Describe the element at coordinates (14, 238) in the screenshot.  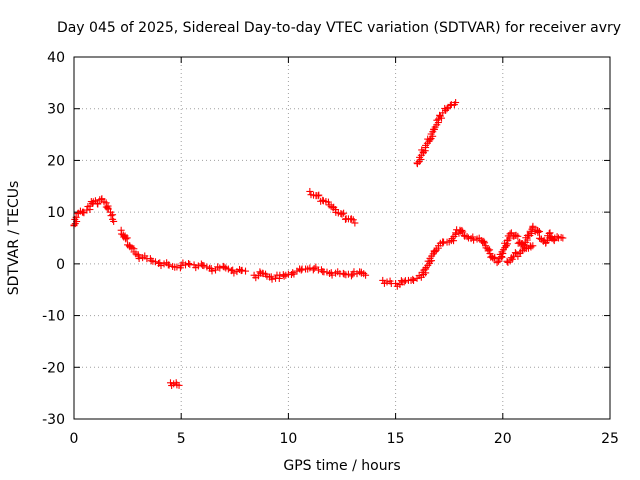
I see `y-axis-label: SDTVAR / TECUs` at that location.